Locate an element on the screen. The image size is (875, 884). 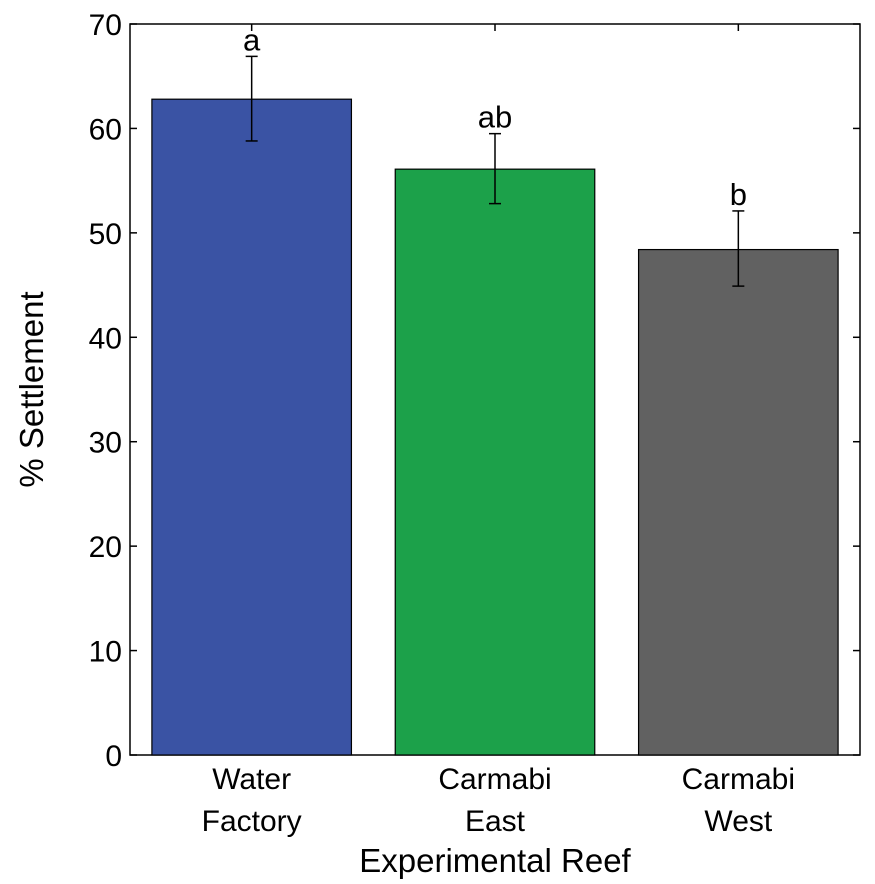
significance-label: ab is located at coordinates (495, 117).